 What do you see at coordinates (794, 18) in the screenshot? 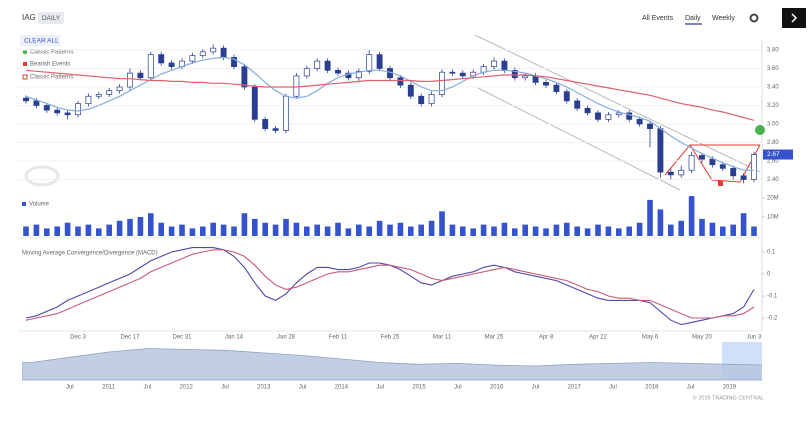
I see `side-toggle` at bounding box center [794, 18].